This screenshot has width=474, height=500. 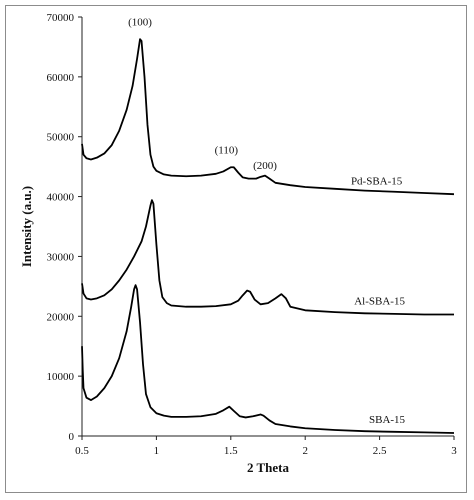 What do you see at coordinates (157, 451) in the screenshot?
I see `x-tick-label: 1` at bounding box center [157, 451].